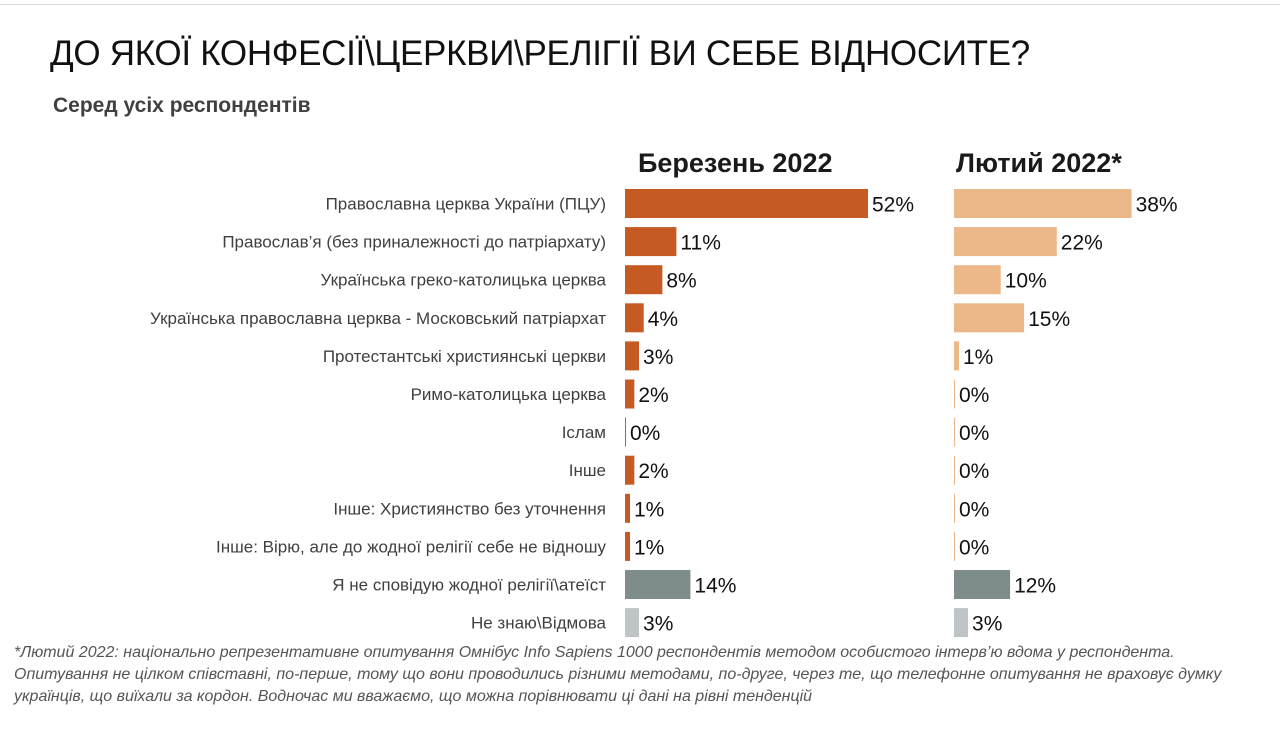  What do you see at coordinates (735, 163) in the screenshot?
I see `series-title-0: Березень 2022` at bounding box center [735, 163].